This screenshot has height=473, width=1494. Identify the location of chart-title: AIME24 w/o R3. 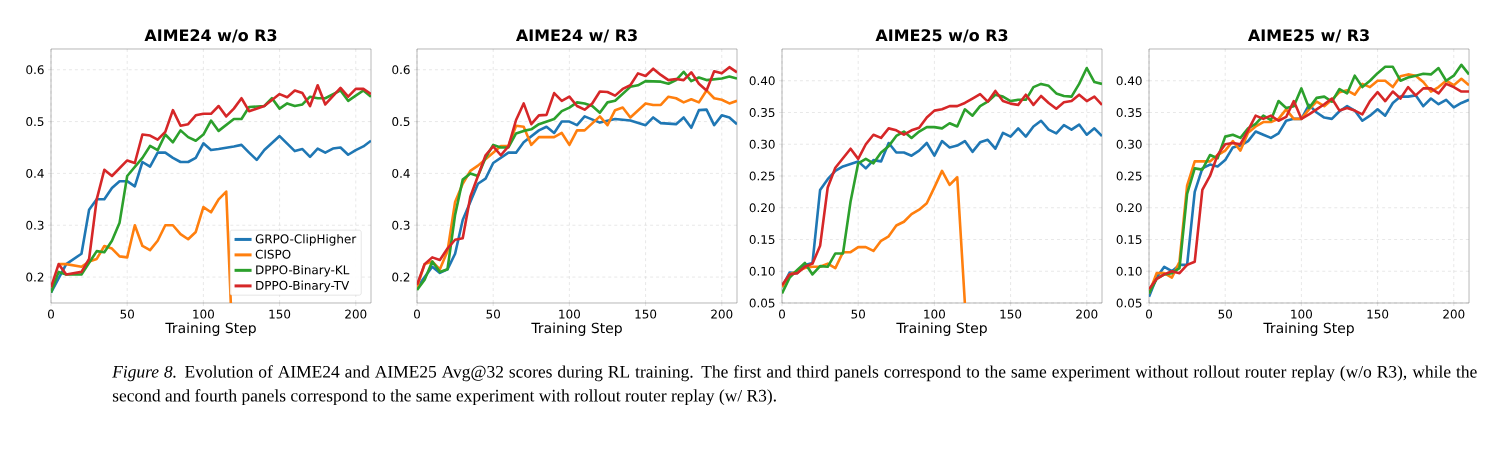
(210, 36).